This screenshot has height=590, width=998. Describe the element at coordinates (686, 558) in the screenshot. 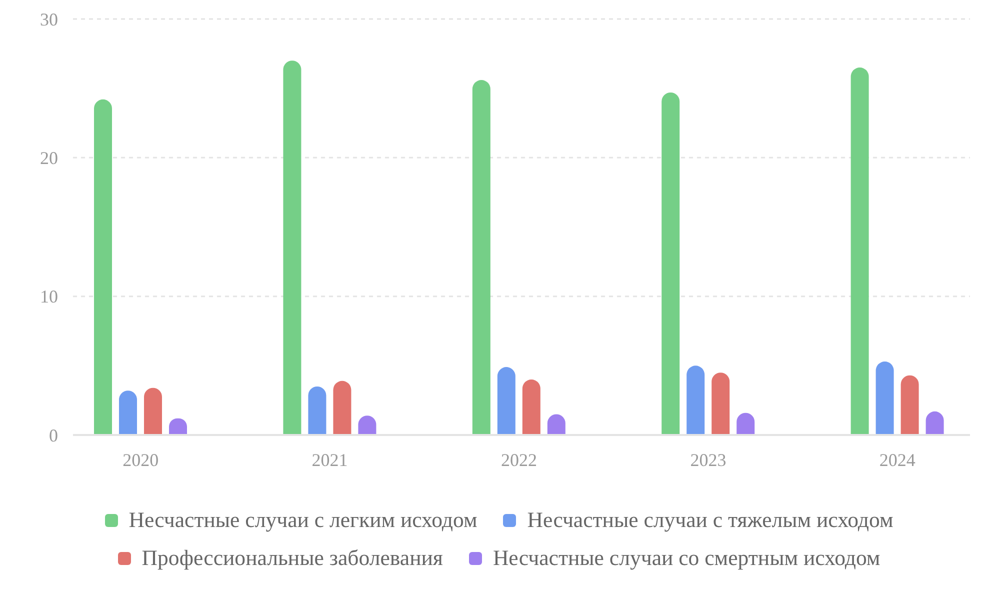

I see `legend-label: Несчастные случаи со смертным исходом` at that location.